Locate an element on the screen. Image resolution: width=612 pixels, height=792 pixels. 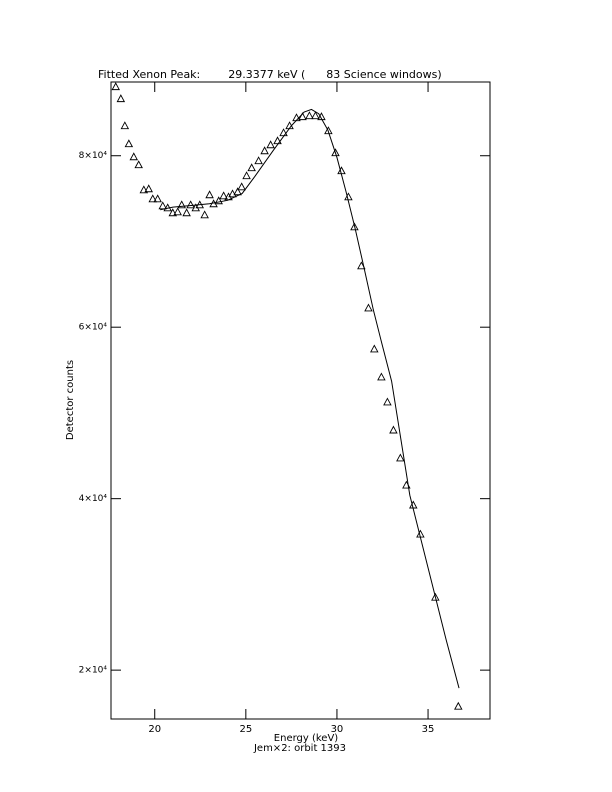
x-tick-label: 35 is located at coordinates (428, 729).